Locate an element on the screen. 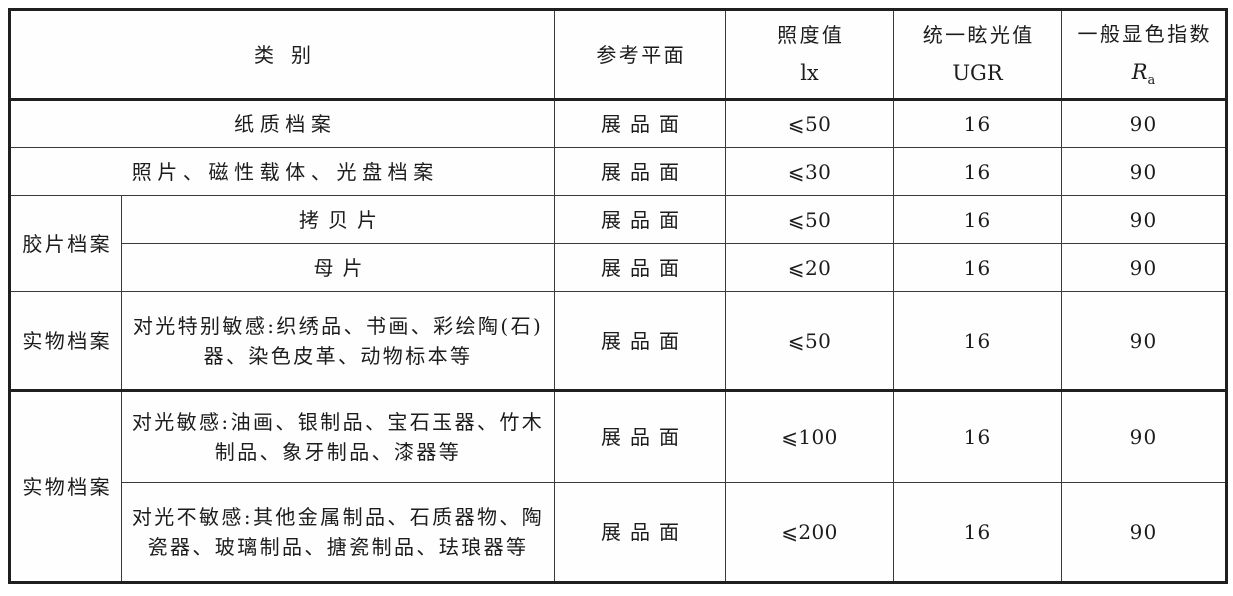 The width and height of the screenshot is (1233, 596). header-cri: 一般显色指数 Ra is located at coordinates (1144, 55).